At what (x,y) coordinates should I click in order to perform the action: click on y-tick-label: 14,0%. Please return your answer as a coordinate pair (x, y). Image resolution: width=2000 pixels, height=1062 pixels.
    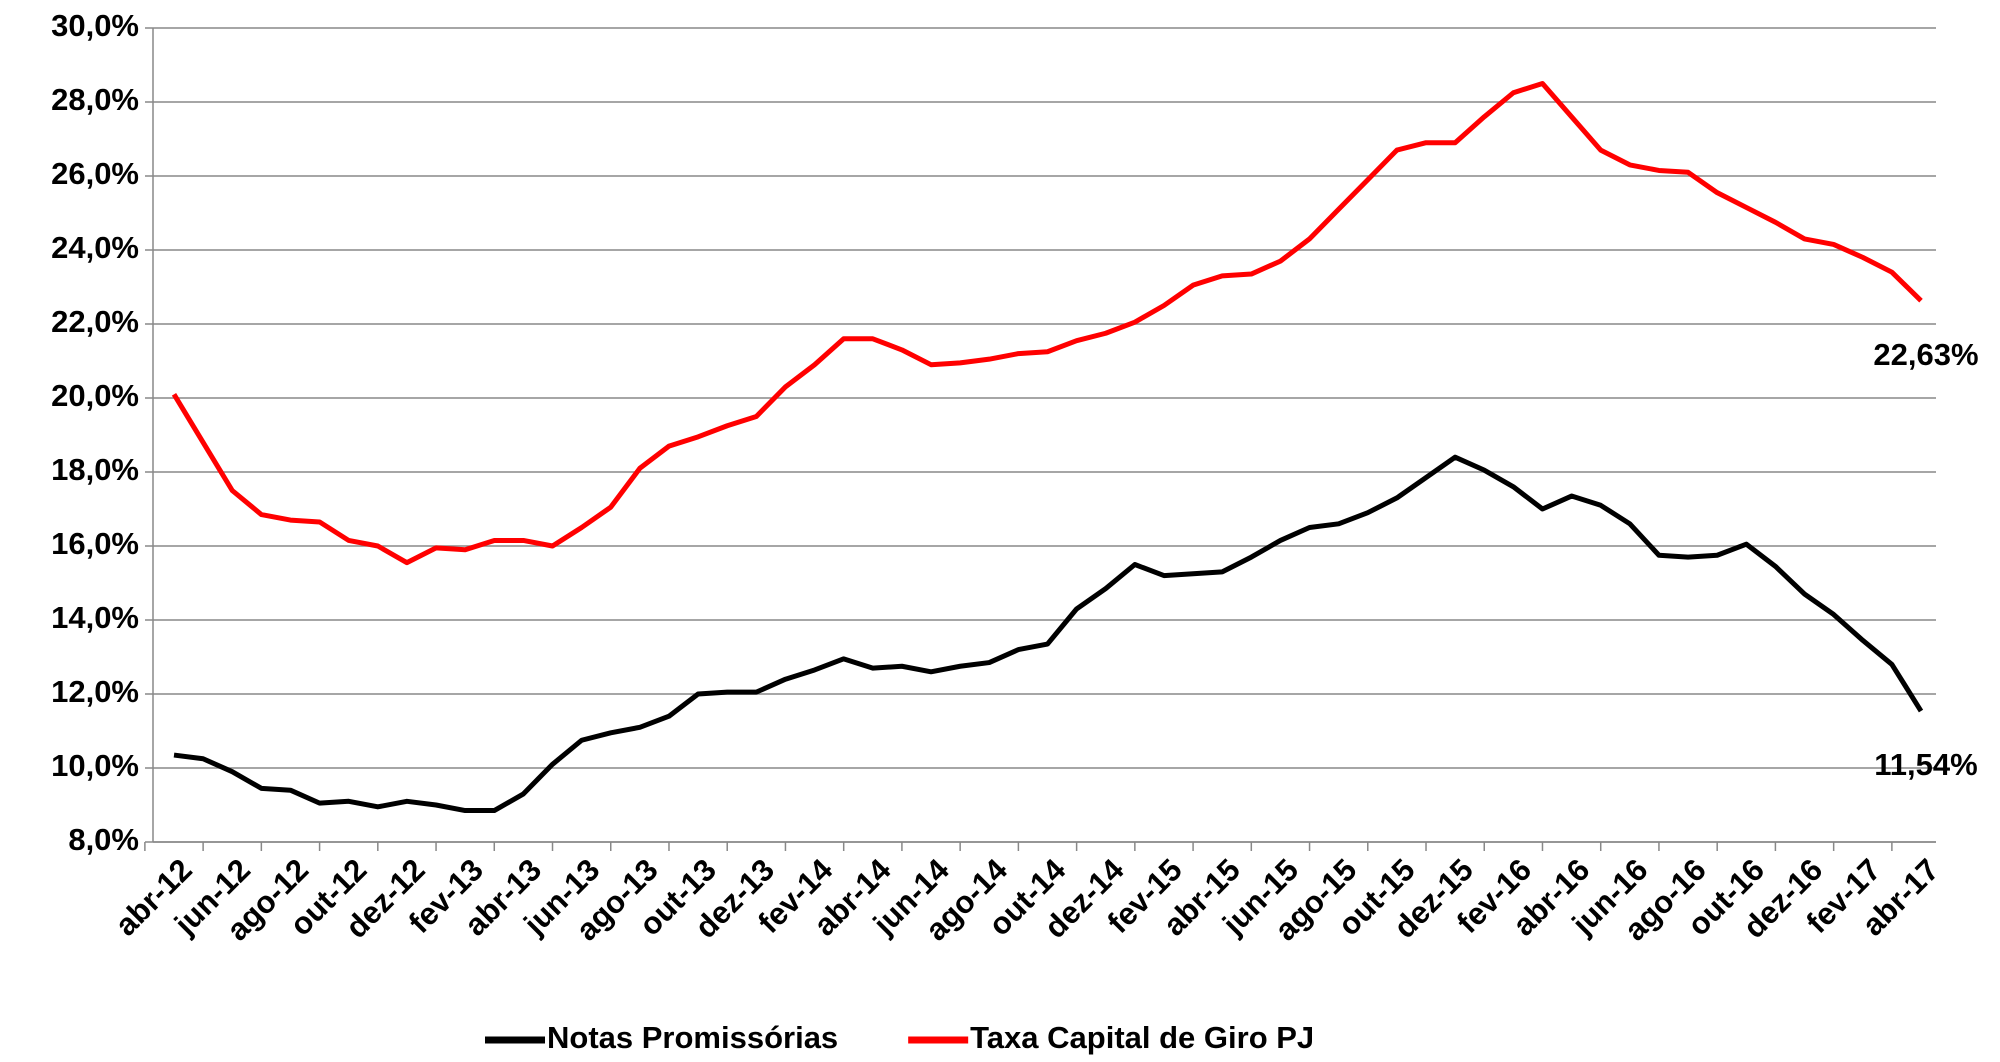
    Looking at the image, I should click on (95, 617).